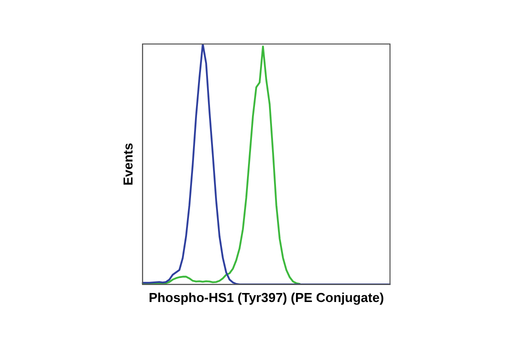 The image size is (520, 350). Describe the element at coordinates (266, 297) in the screenshot. I see `x-axis-title: Phospho-HS1 (Tyr397) (PE Conjugate)` at that location.